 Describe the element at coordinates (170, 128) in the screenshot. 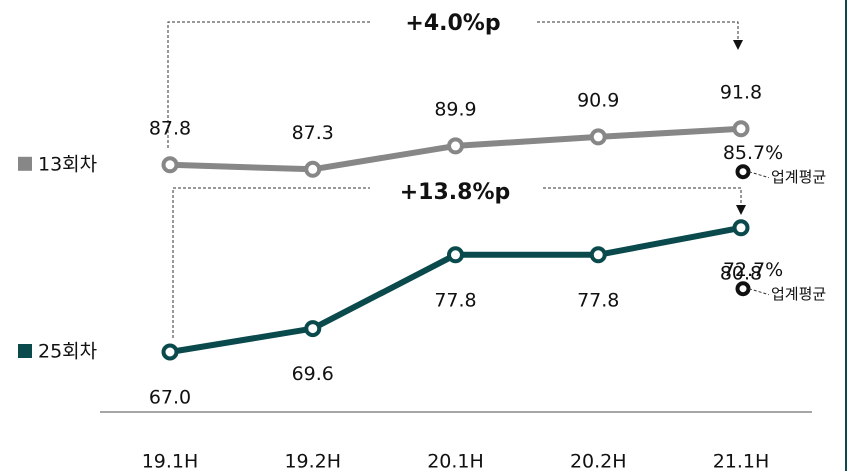

I see `value-label: 87.8` at that location.